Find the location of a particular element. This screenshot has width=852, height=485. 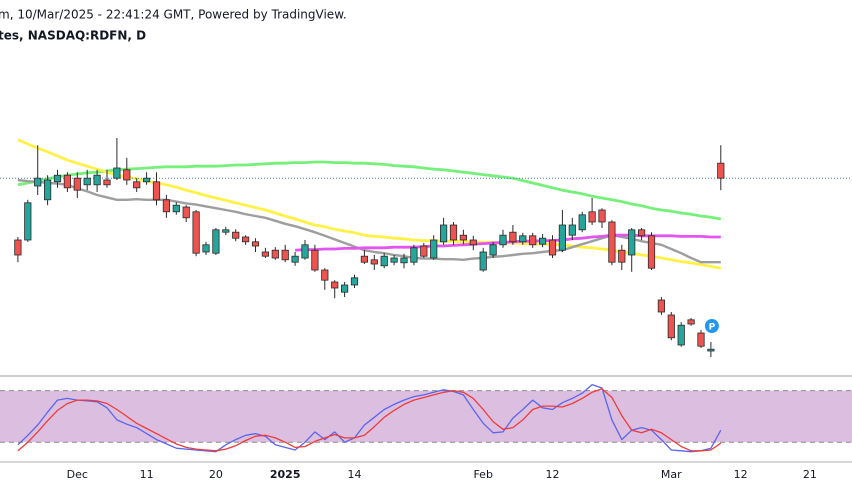

x-tick-label: Feb is located at coordinates (482, 474).